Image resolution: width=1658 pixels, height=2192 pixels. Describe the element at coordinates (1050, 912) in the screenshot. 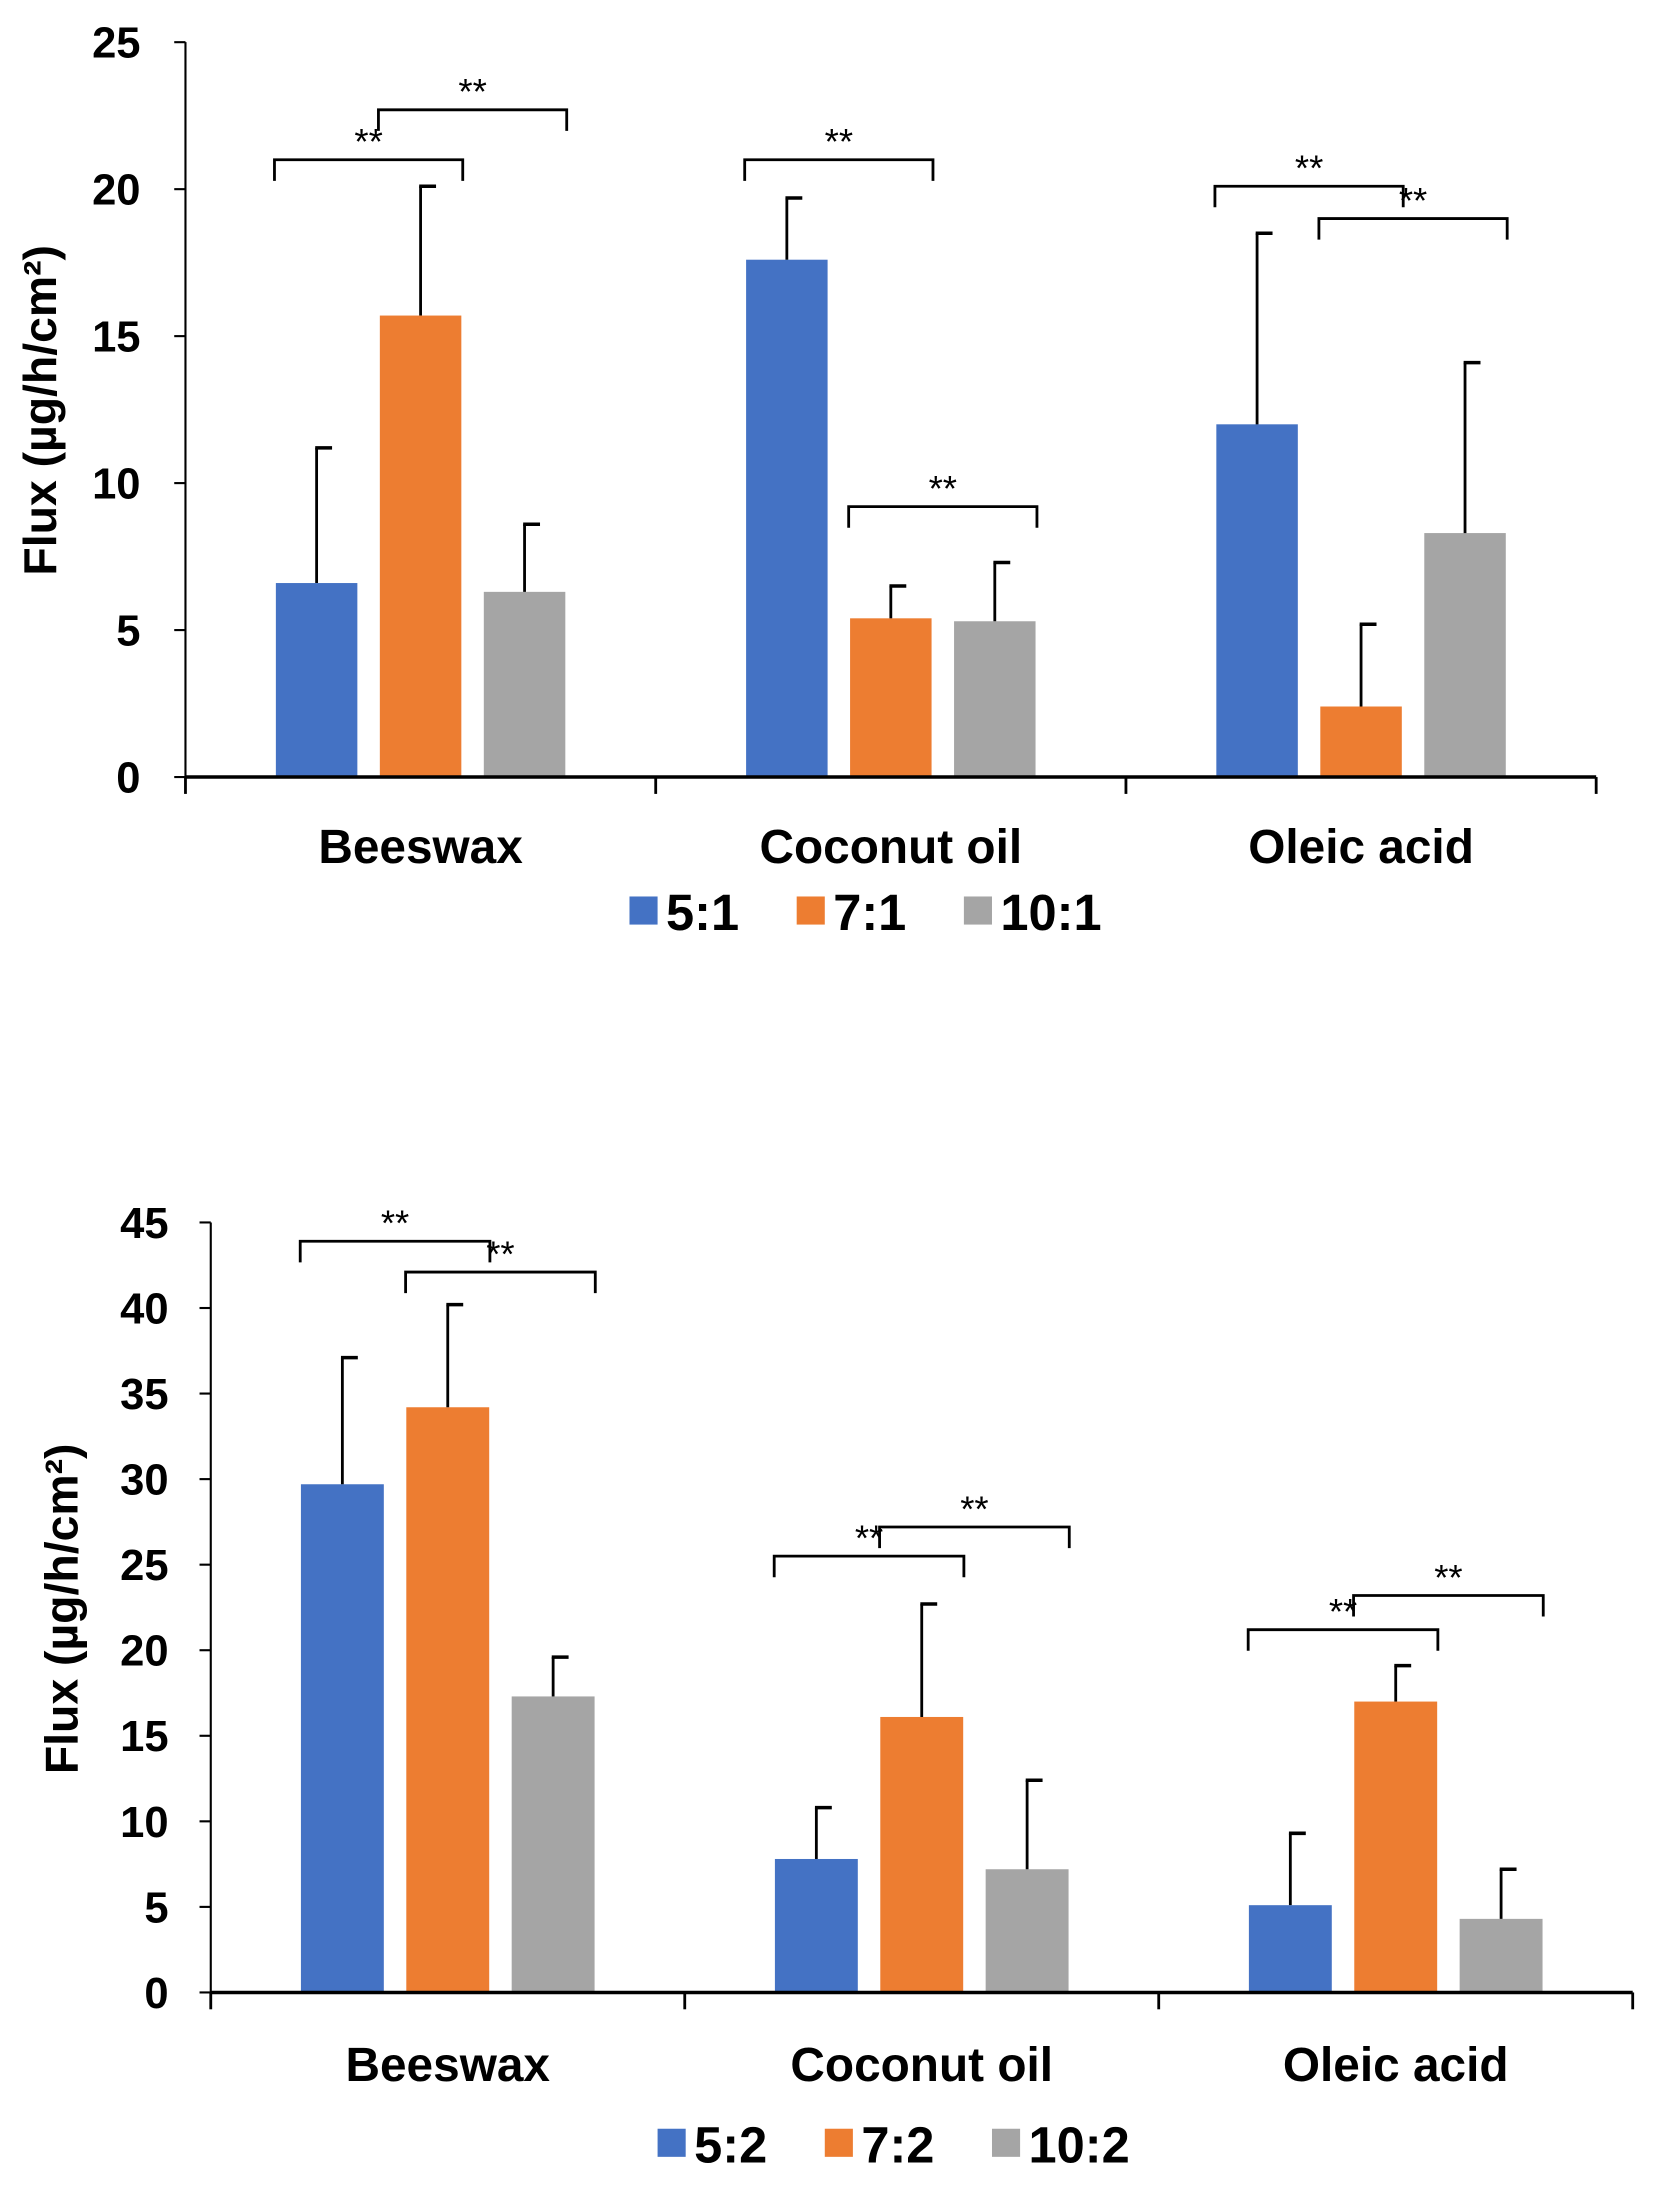

I see `legend-label: 10:1` at that location.